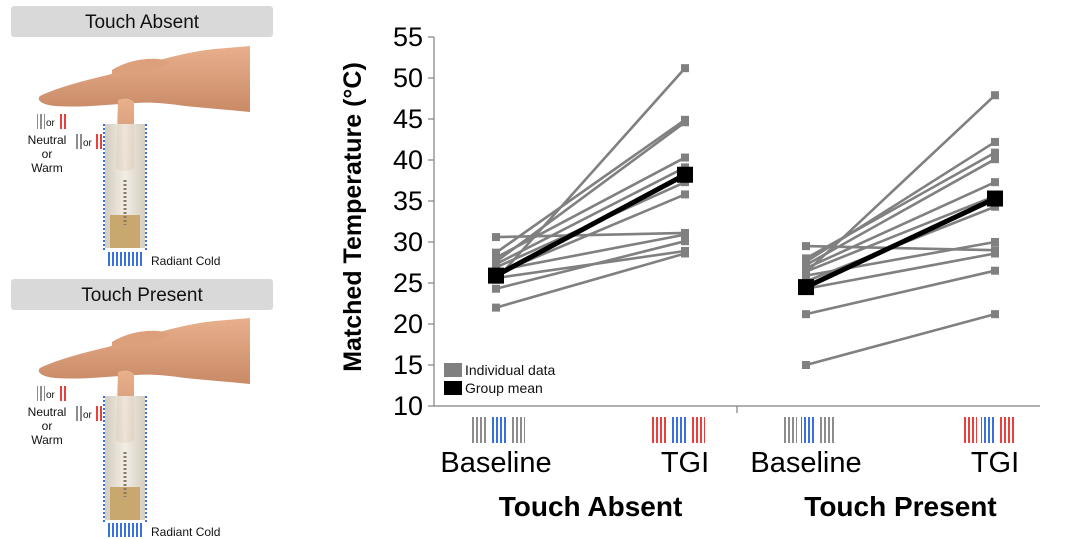 This screenshot has width=1075, height=539. What do you see at coordinates (408, 406) in the screenshot?
I see `y-tick-label: 10` at bounding box center [408, 406].